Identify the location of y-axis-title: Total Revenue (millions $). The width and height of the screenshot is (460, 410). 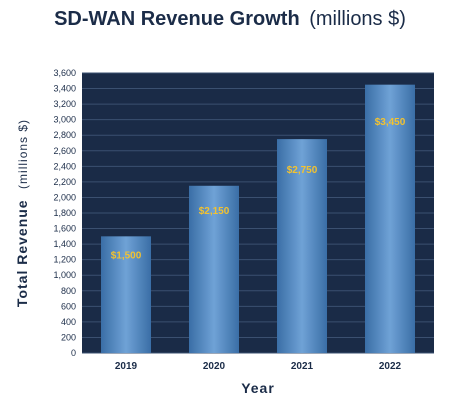
(22, 213).